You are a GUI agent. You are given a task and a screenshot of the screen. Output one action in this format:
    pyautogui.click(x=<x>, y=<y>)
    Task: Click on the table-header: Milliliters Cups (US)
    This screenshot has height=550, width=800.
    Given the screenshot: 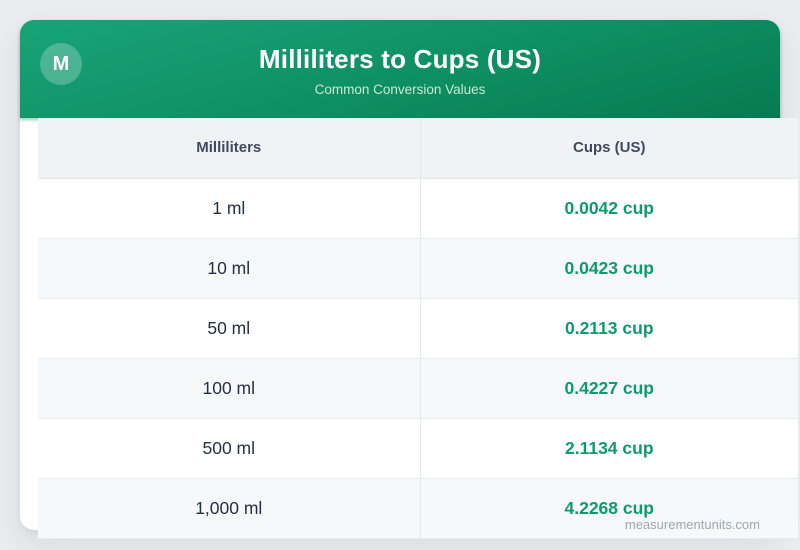 What is the action you would take?
    pyautogui.click(x=418, y=148)
    